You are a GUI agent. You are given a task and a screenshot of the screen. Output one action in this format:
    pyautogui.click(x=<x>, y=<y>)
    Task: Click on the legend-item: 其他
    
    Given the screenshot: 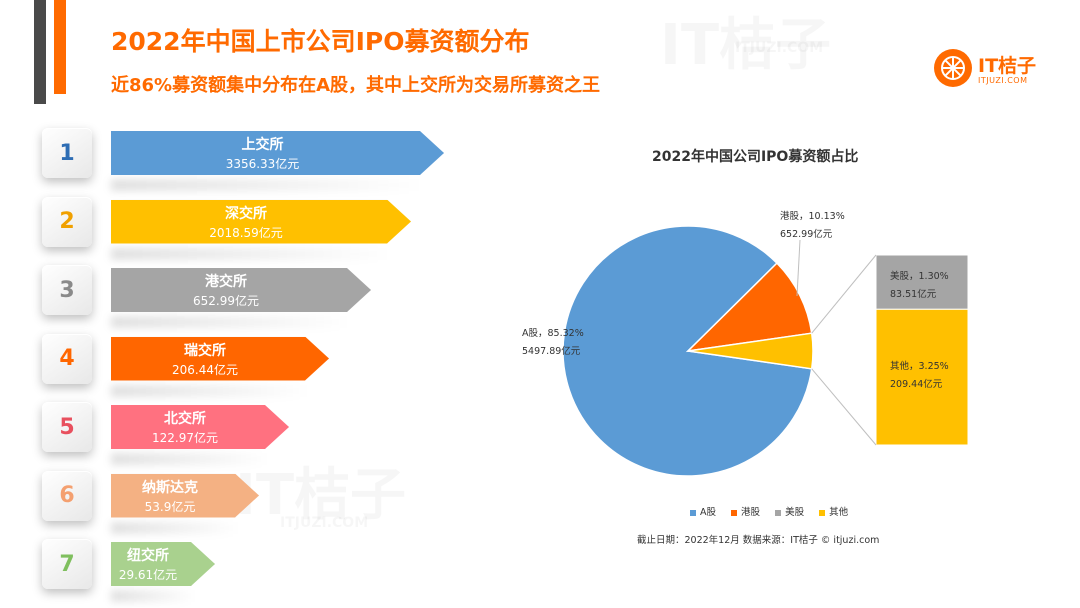 What is the action you would take?
    pyautogui.click(x=833, y=512)
    